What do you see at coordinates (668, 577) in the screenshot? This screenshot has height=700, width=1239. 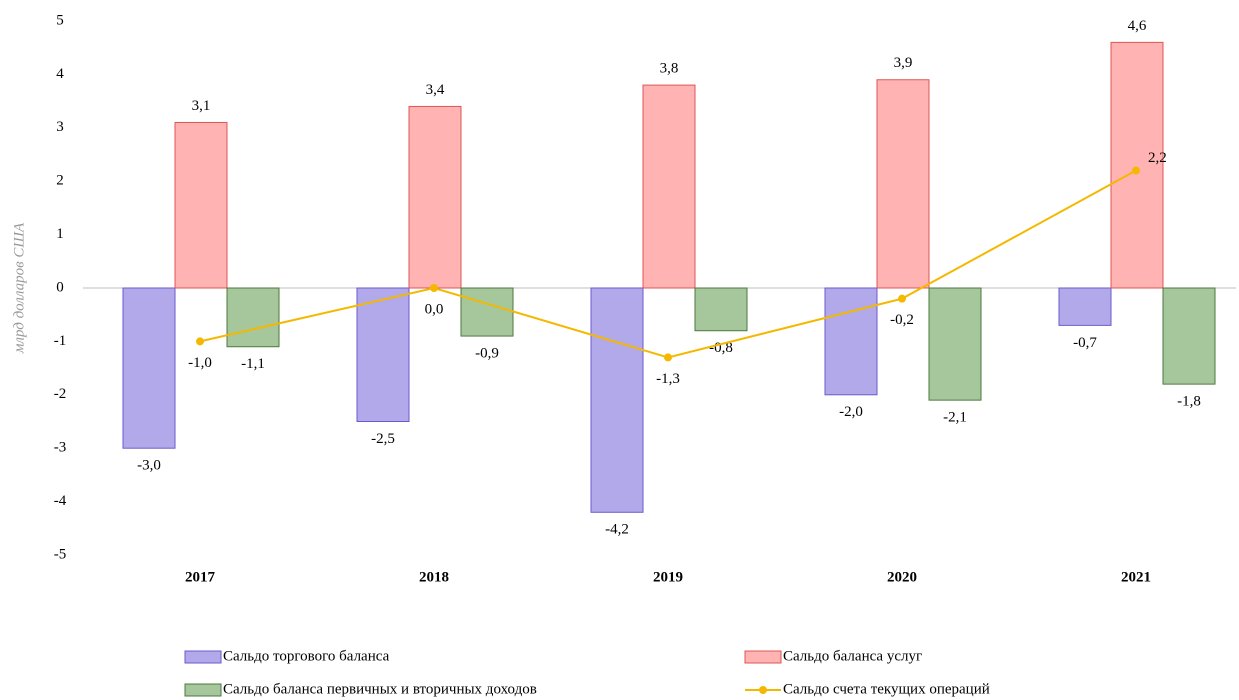 I see `x-tick-label: 2019` at bounding box center [668, 577].